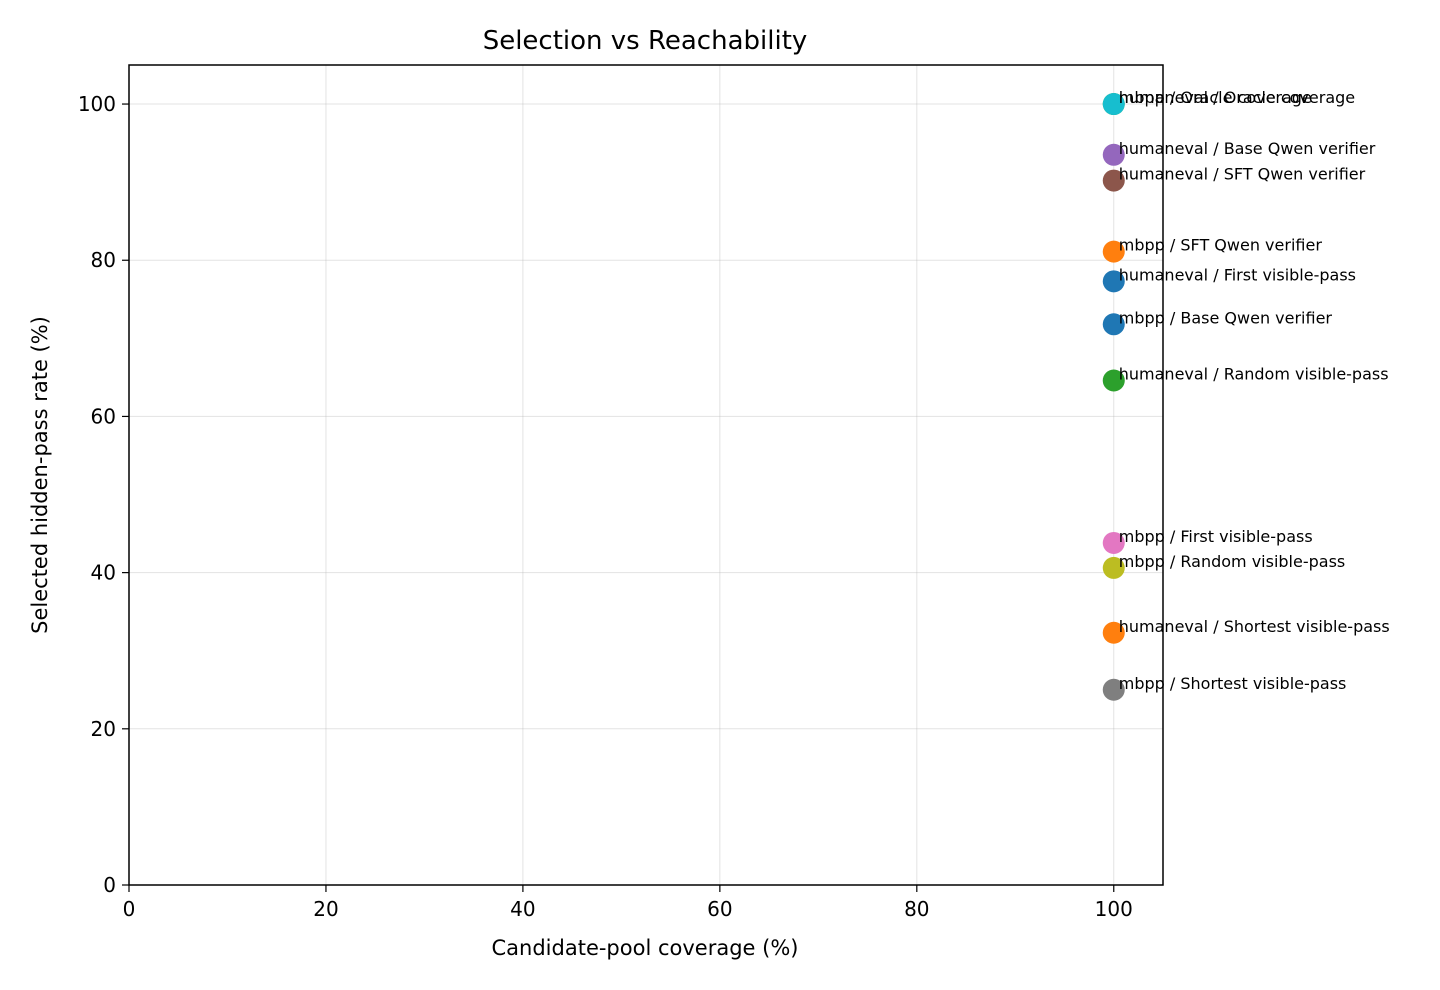  Describe the element at coordinates (103, 573) in the screenshot. I see `y-tick-label: 40` at that location.